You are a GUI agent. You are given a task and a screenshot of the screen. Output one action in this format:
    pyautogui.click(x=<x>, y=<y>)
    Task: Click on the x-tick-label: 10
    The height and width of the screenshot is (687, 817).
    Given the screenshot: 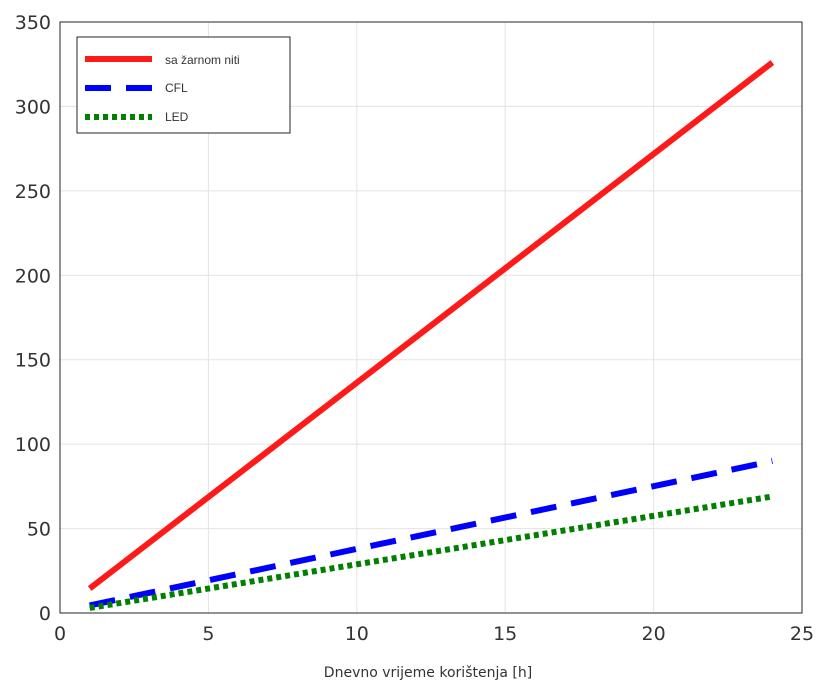 What is the action you would take?
    pyautogui.click(x=357, y=634)
    